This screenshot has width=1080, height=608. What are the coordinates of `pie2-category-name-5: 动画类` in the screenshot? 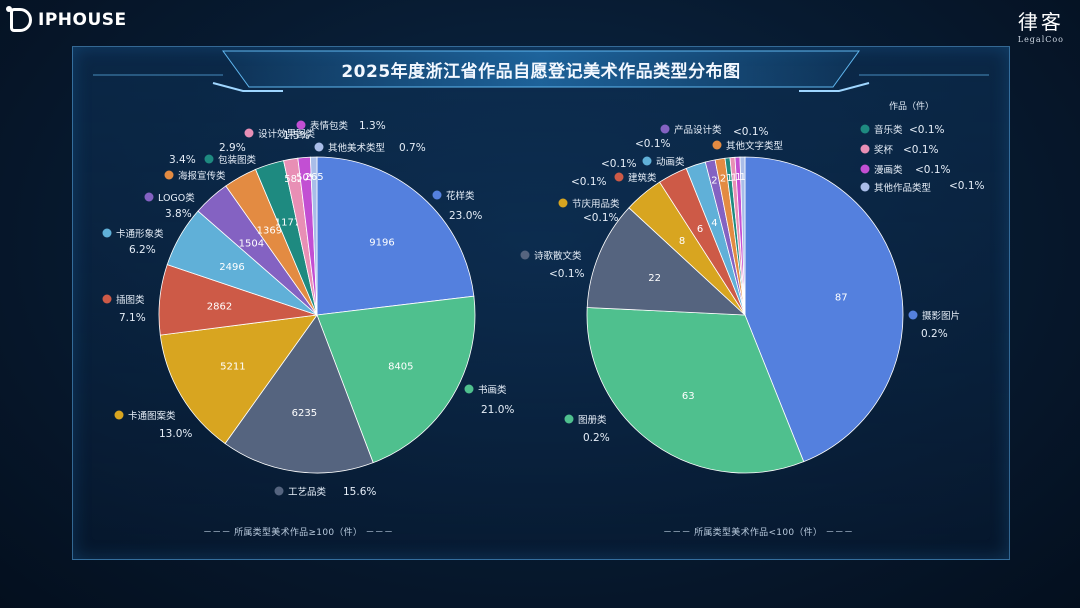 It's located at (670, 162).